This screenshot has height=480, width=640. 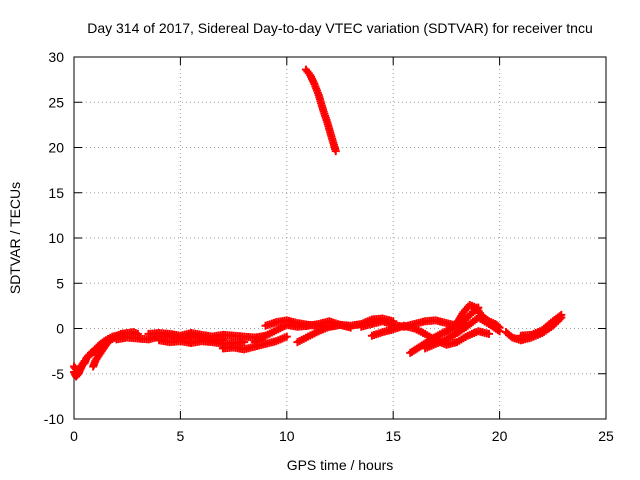 What do you see at coordinates (287, 436) in the screenshot?
I see `x-tick-label: 10` at bounding box center [287, 436].